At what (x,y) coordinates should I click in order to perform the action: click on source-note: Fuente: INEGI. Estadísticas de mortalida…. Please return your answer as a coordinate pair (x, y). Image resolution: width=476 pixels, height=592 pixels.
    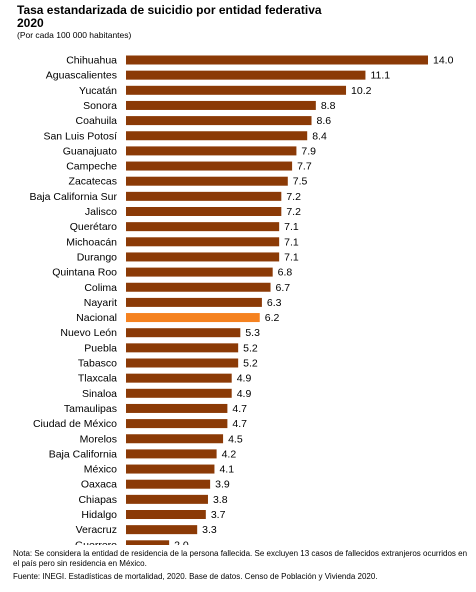
    Looking at the image, I should click on (195, 576).